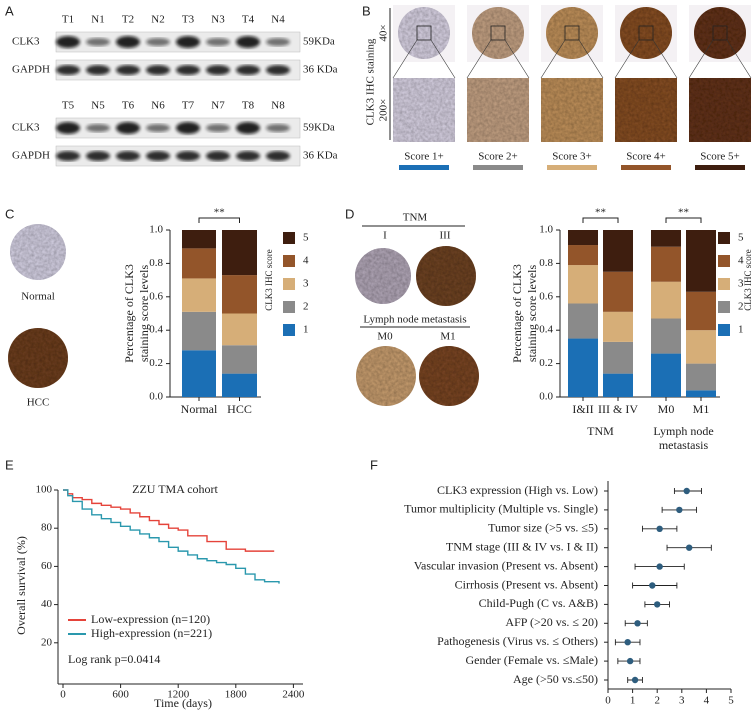 The height and width of the screenshot is (711, 753). I want to click on lane-label: N5, so click(98, 106).